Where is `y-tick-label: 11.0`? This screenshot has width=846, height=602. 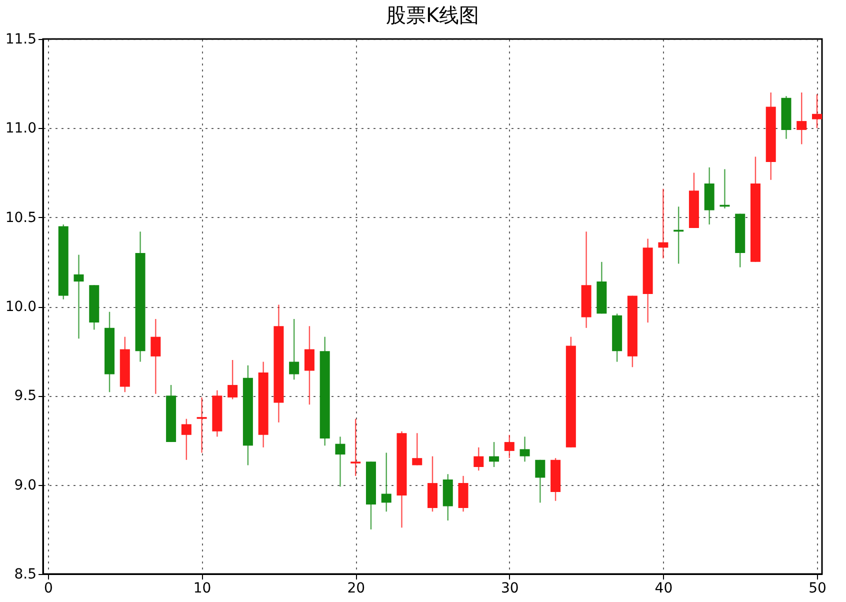 y-tick-label: 11.0 is located at coordinates (20, 128).